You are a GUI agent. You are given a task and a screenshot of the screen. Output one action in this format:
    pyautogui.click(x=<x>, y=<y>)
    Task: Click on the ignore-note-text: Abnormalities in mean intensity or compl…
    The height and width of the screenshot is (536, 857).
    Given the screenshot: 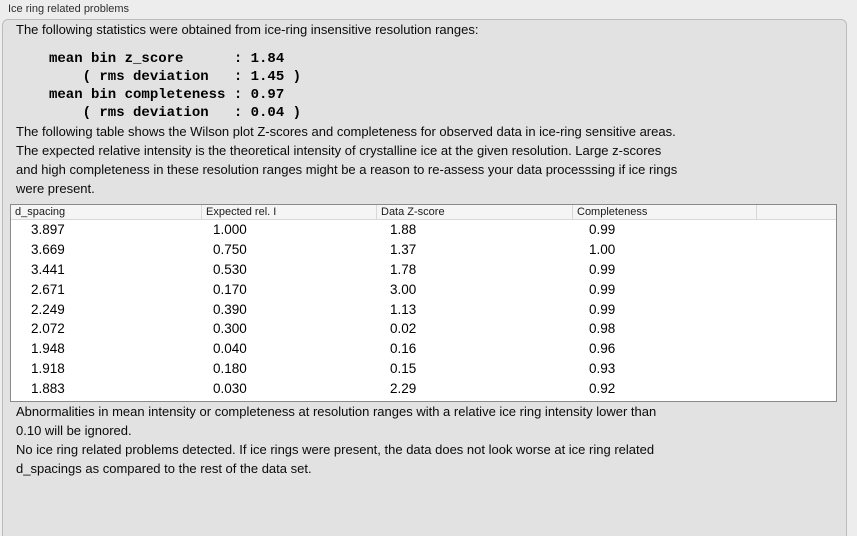 What is the action you would take?
    pyautogui.click(x=336, y=421)
    